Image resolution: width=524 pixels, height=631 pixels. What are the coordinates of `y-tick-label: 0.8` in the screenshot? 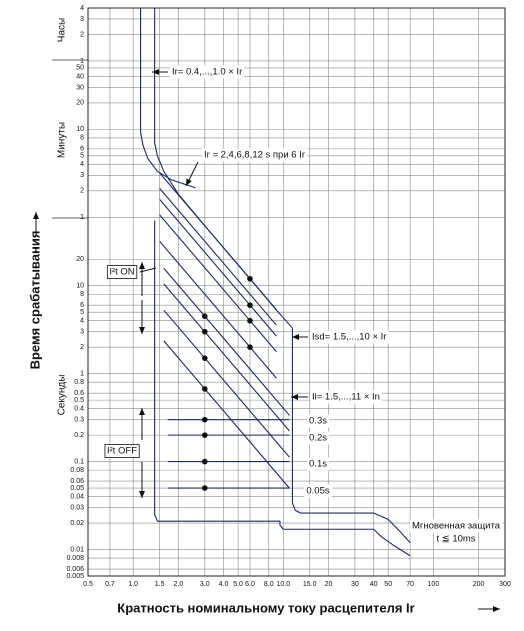 It's located at (79, 382).